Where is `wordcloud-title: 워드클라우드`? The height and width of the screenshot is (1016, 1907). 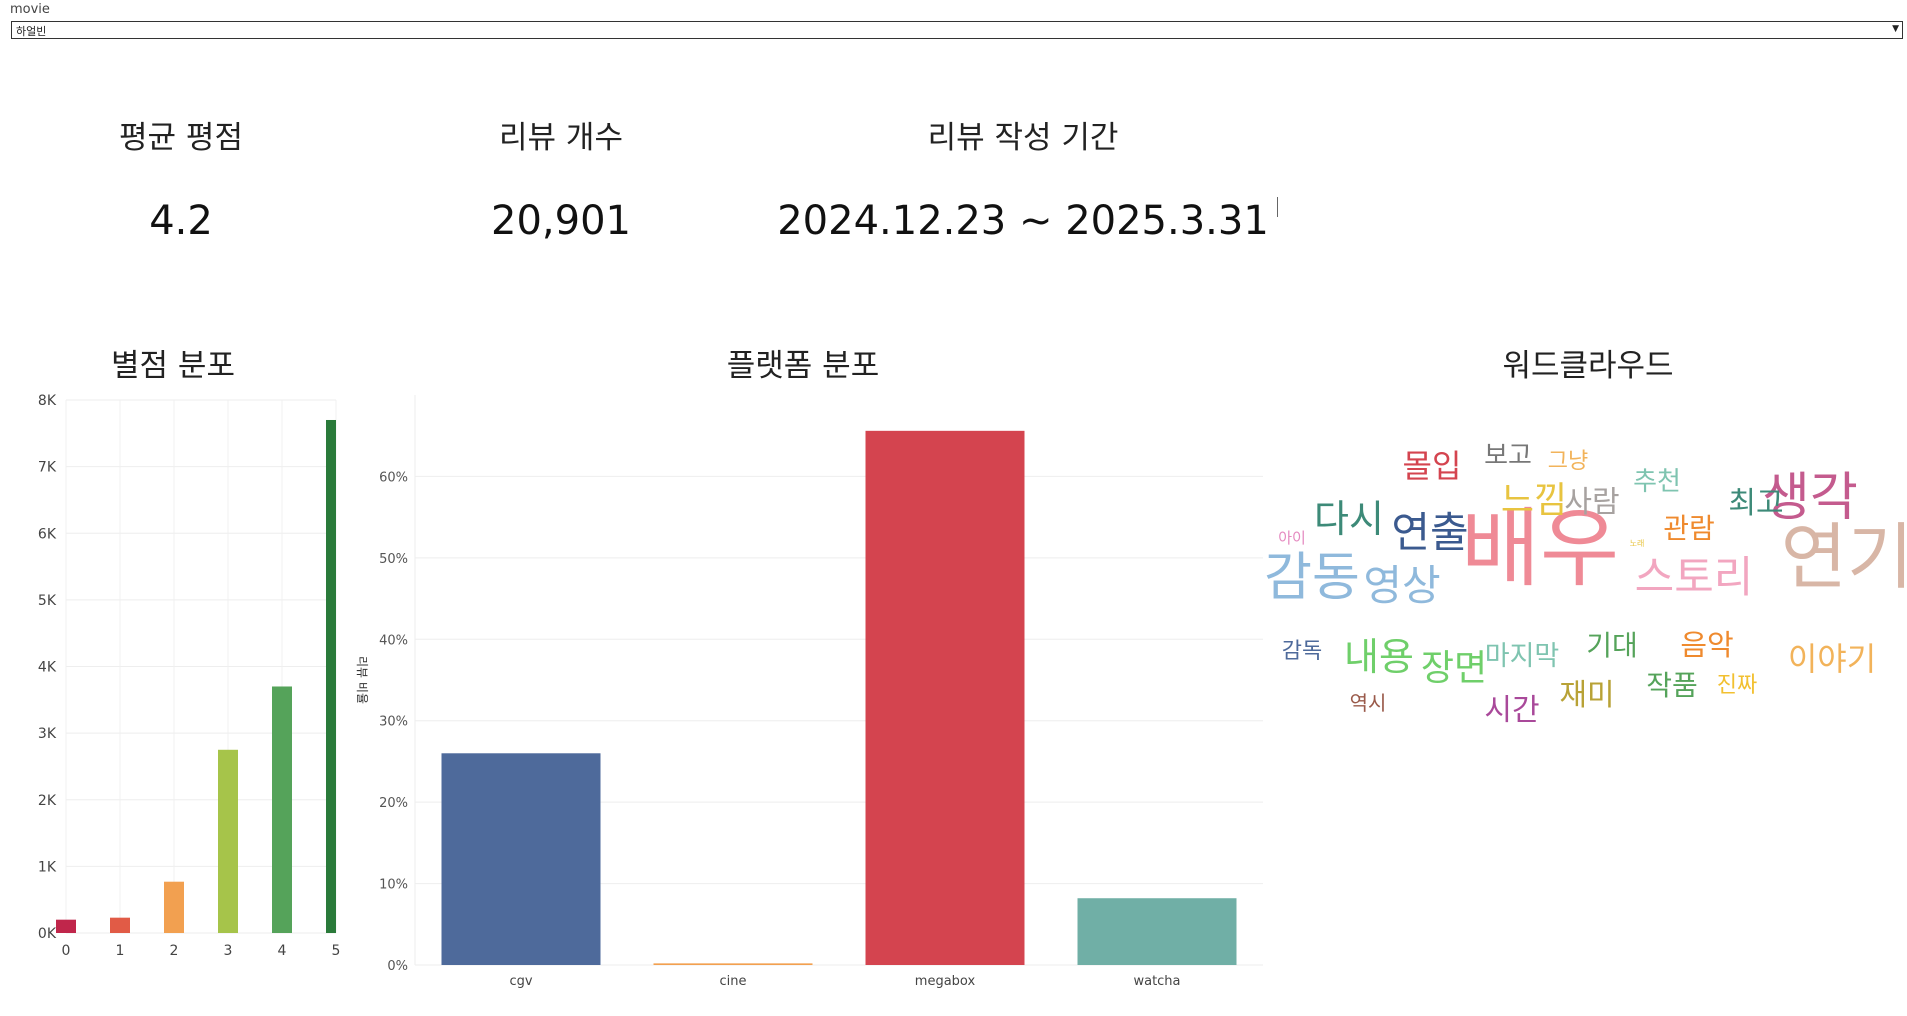
wordcloud-title: 워드클라우드 is located at coordinates (1588, 366).